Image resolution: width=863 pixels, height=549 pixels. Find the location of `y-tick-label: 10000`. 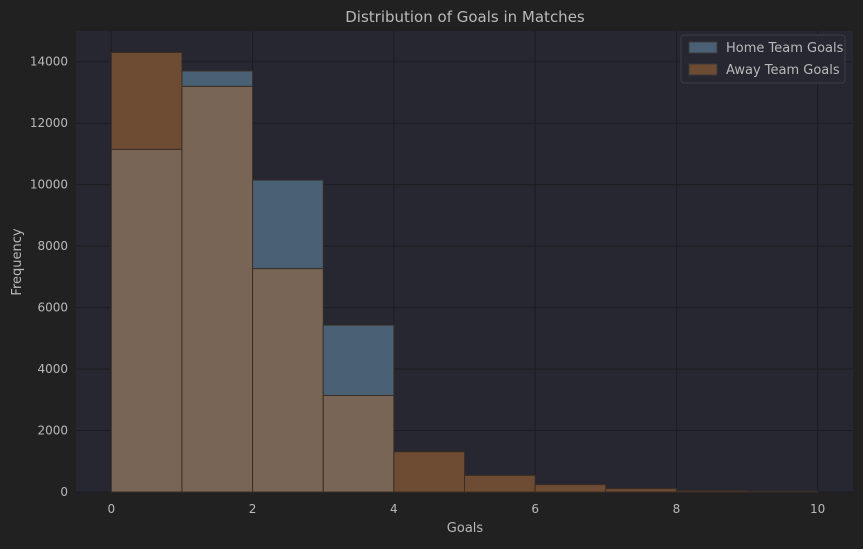

y-tick-label: 10000 is located at coordinates (49, 185).